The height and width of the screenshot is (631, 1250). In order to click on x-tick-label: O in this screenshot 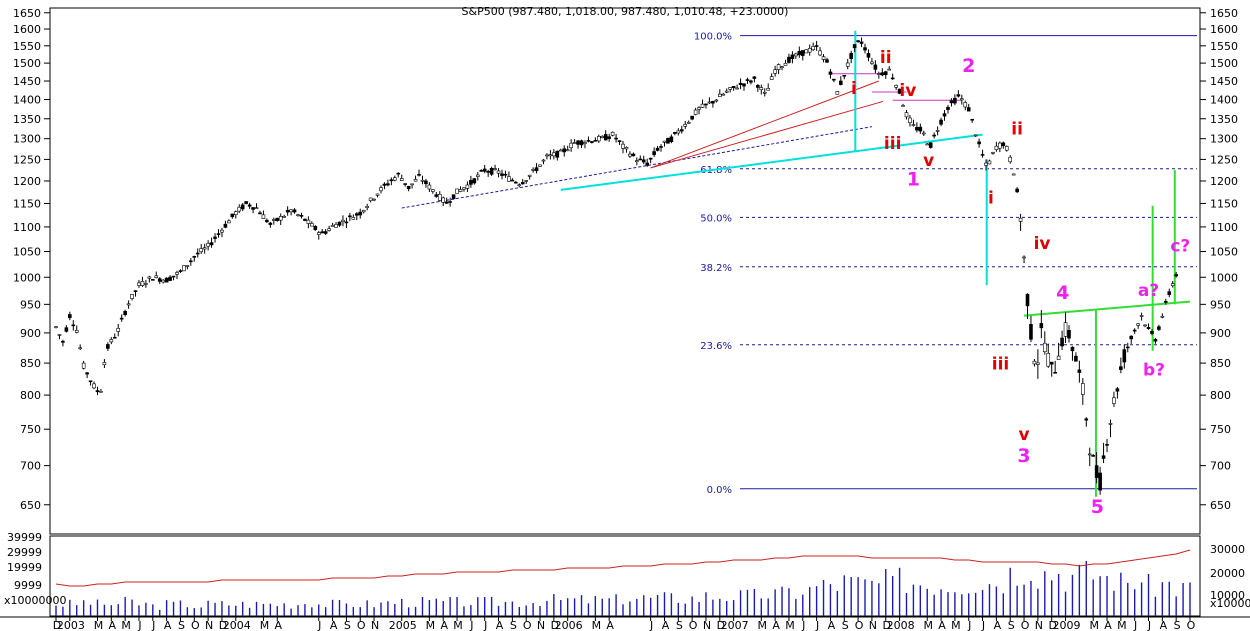, I will do `click(361, 625)`.